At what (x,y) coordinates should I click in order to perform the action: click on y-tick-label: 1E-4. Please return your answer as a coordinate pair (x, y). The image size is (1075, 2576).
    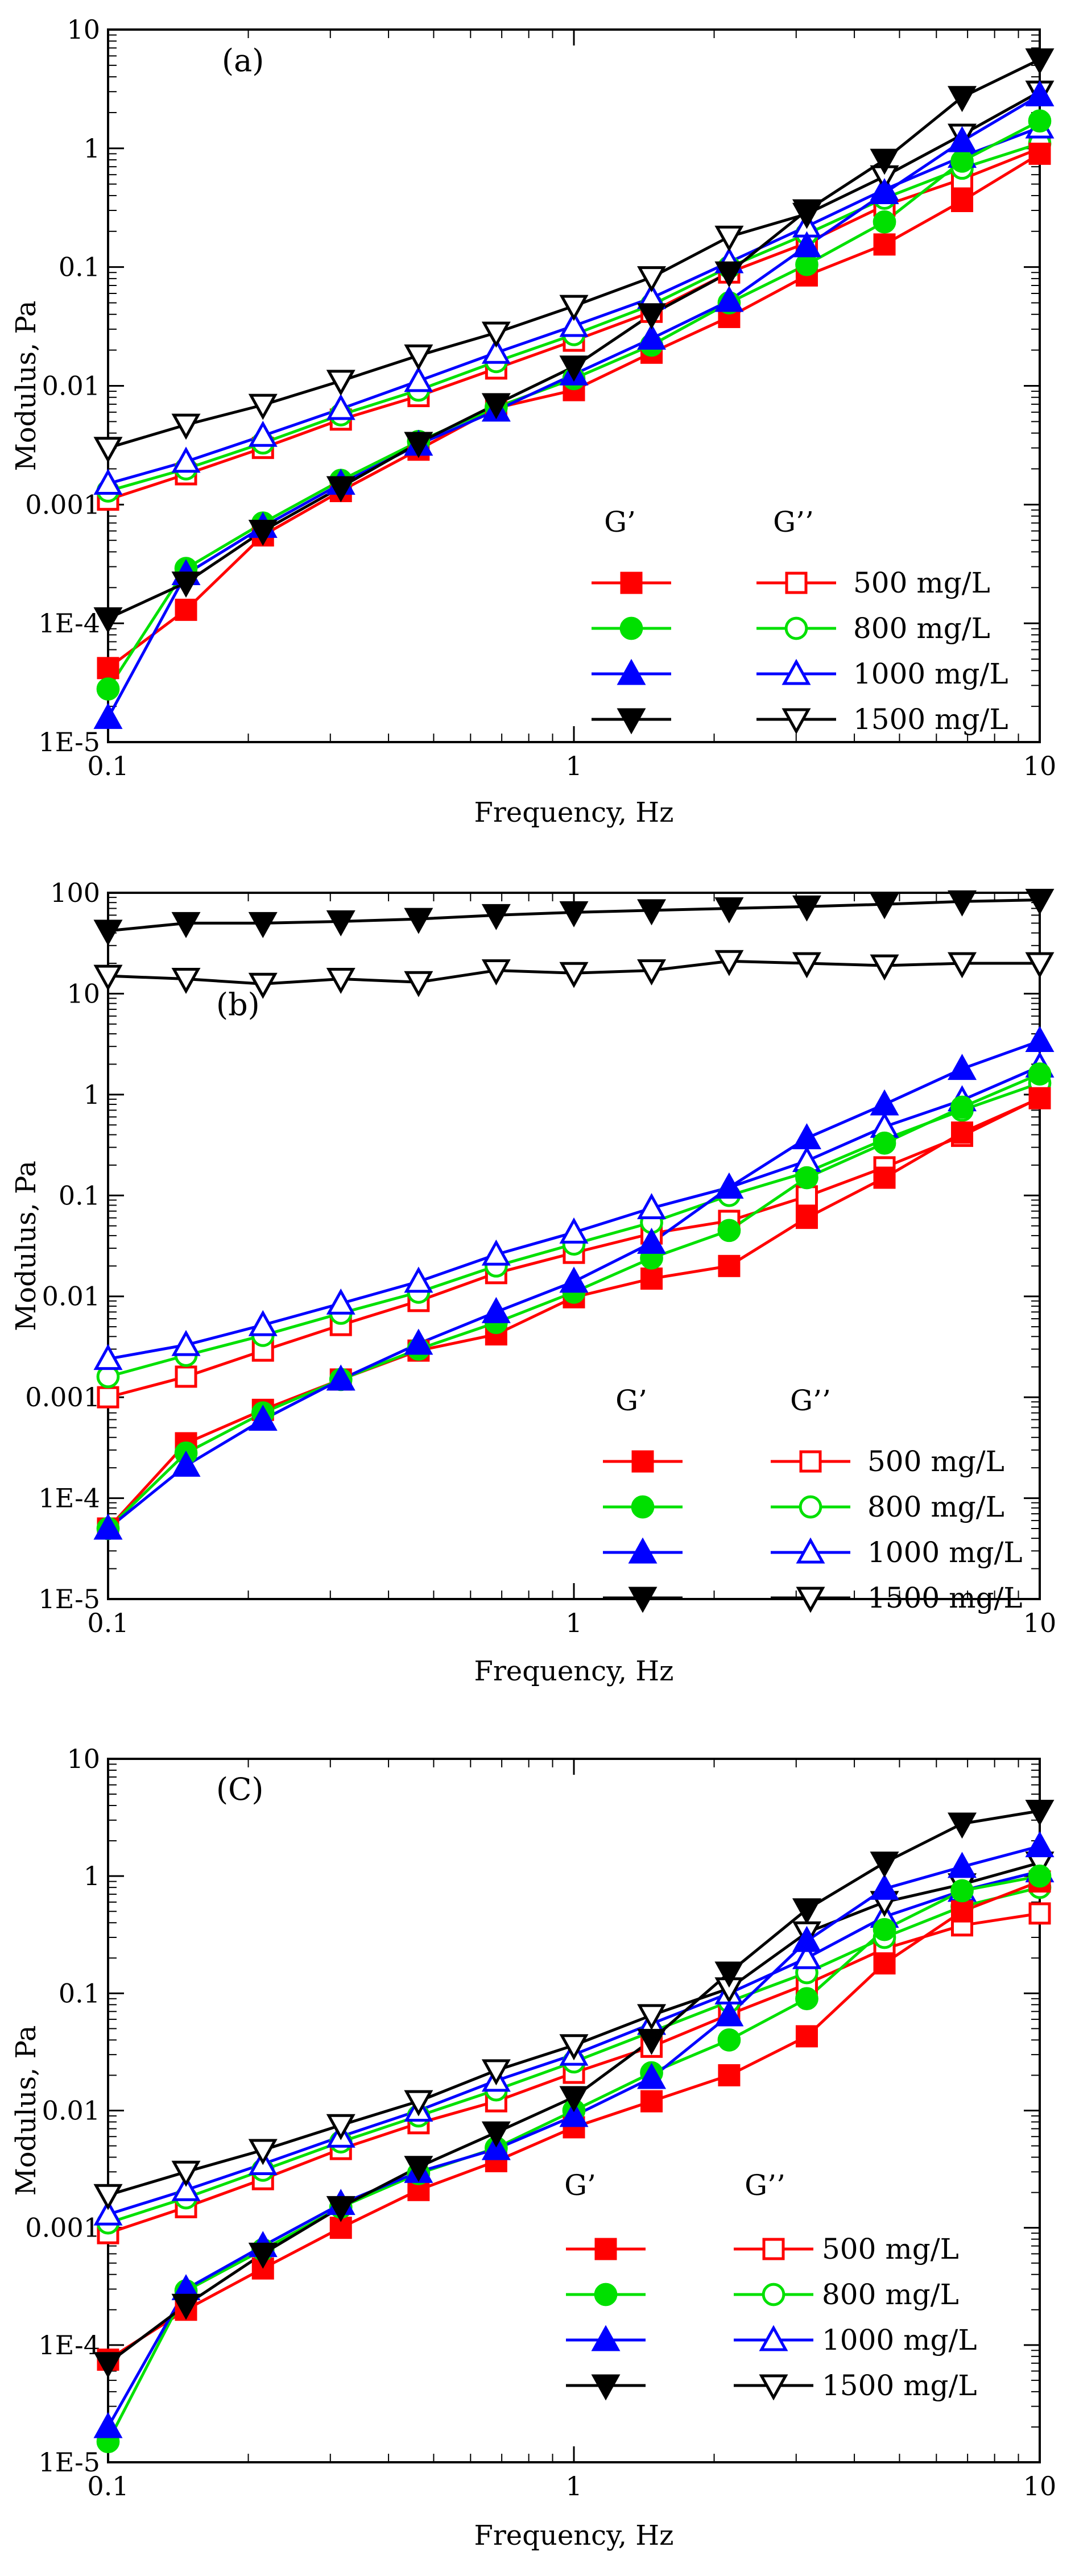
    Looking at the image, I should click on (69, 623).